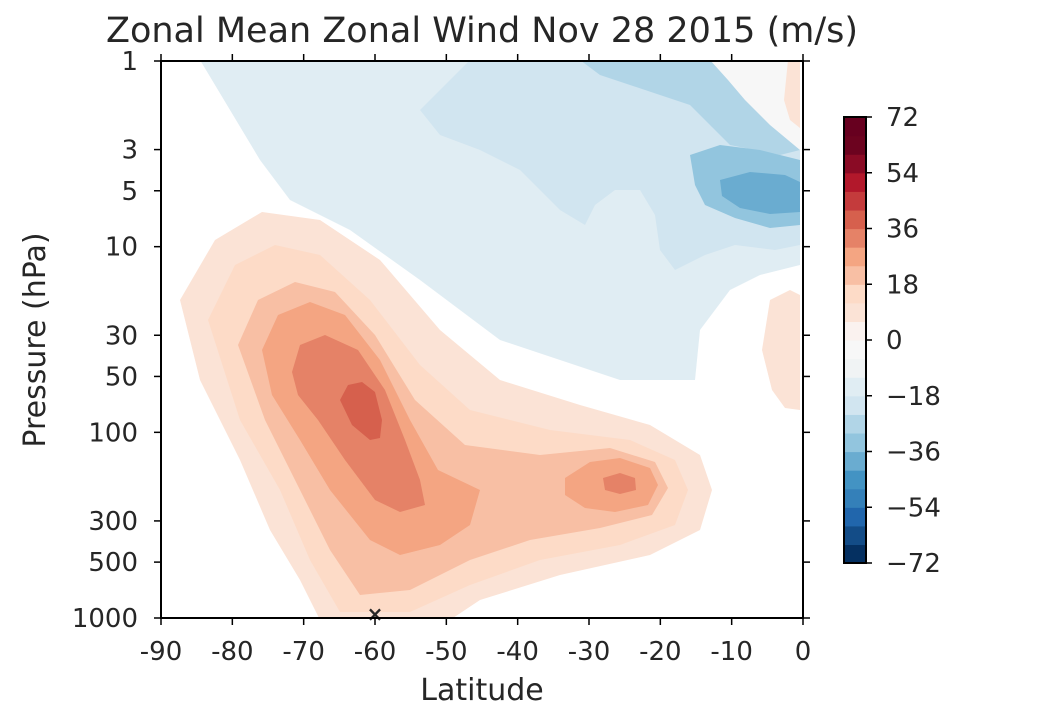  I want to click on colorbar-tick-label: 18, so click(902, 285).